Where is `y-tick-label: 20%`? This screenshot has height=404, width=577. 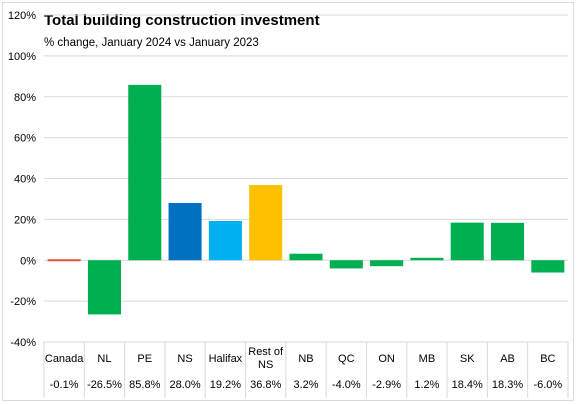 y-tick-label: 20% is located at coordinates (25, 220).